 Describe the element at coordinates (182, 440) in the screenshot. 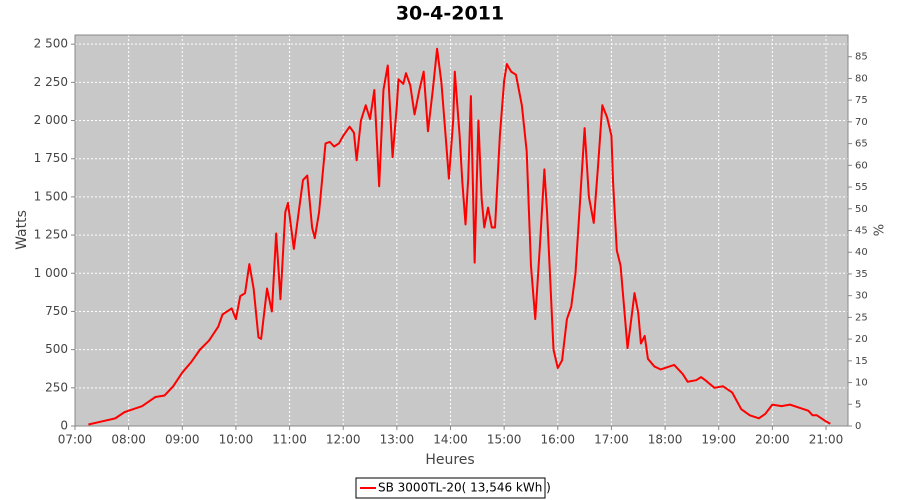

I see `x-tick-label: 09:00` at that location.